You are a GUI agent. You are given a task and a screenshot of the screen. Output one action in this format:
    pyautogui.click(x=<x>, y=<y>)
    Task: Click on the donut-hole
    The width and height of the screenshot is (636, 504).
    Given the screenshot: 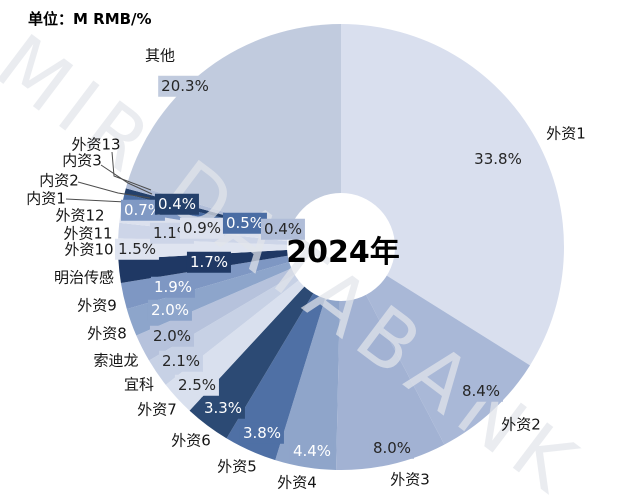 What is the action you would take?
    pyautogui.click(x=341, y=247)
    